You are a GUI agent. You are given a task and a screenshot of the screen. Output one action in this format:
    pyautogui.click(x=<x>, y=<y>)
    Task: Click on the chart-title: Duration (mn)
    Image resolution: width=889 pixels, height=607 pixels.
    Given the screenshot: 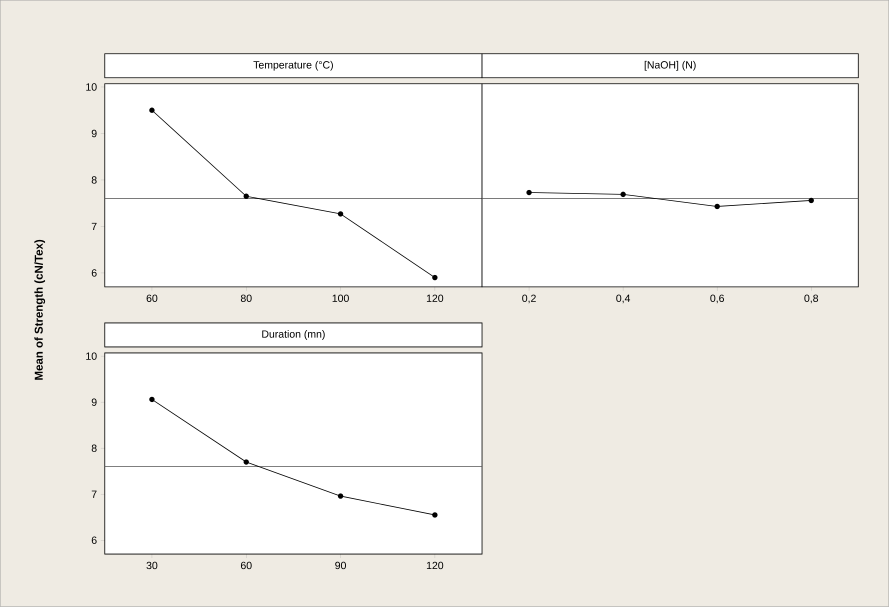 What is the action you would take?
    pyautogui.click(x=293, y=335)
    